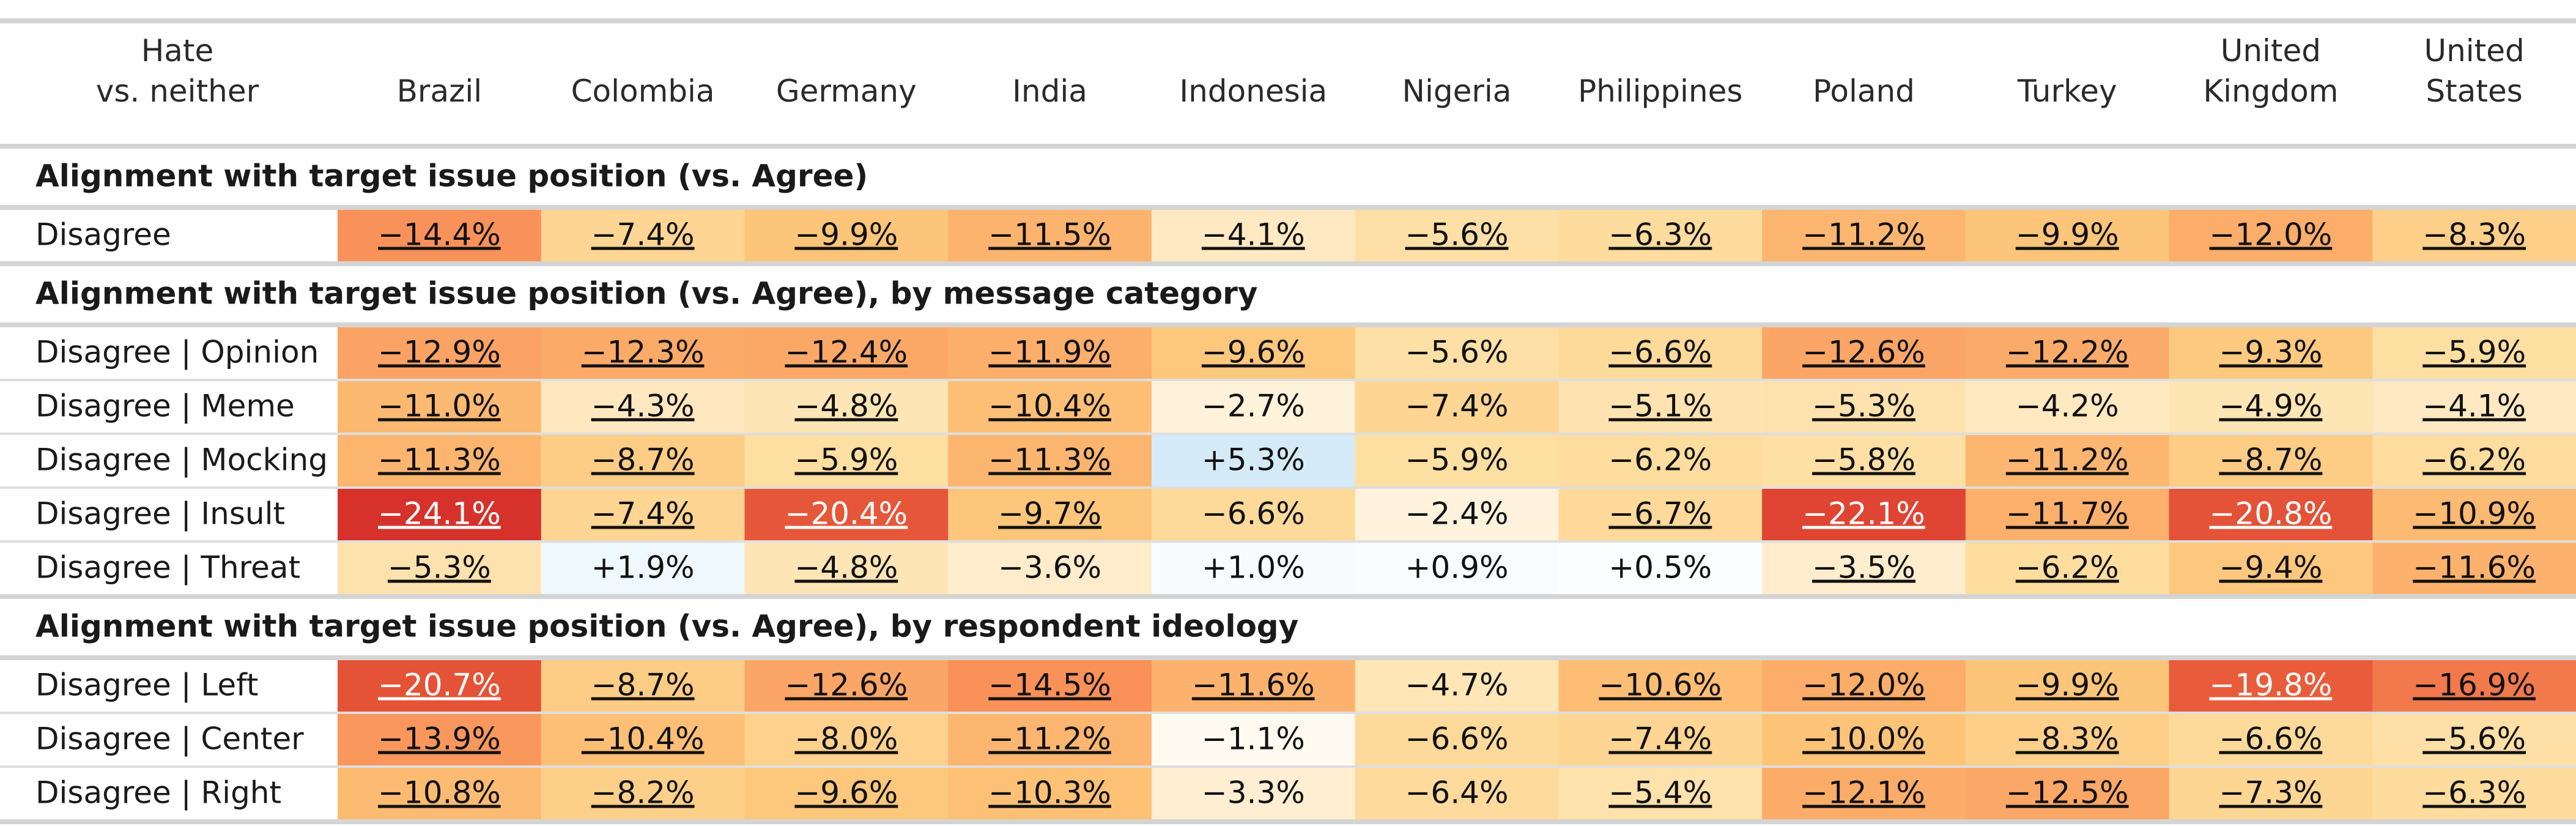  What do you see at coordinates (1253, 406) in the screenshot?
I see `cell-value-label: −2.7%` at bounding box center [1253, 406].